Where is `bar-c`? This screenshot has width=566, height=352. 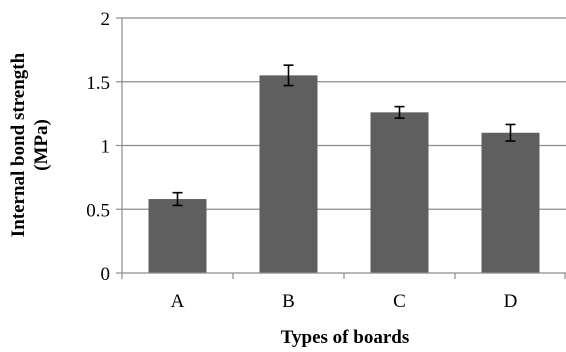
bar-c is located at coordinates (399, 192).